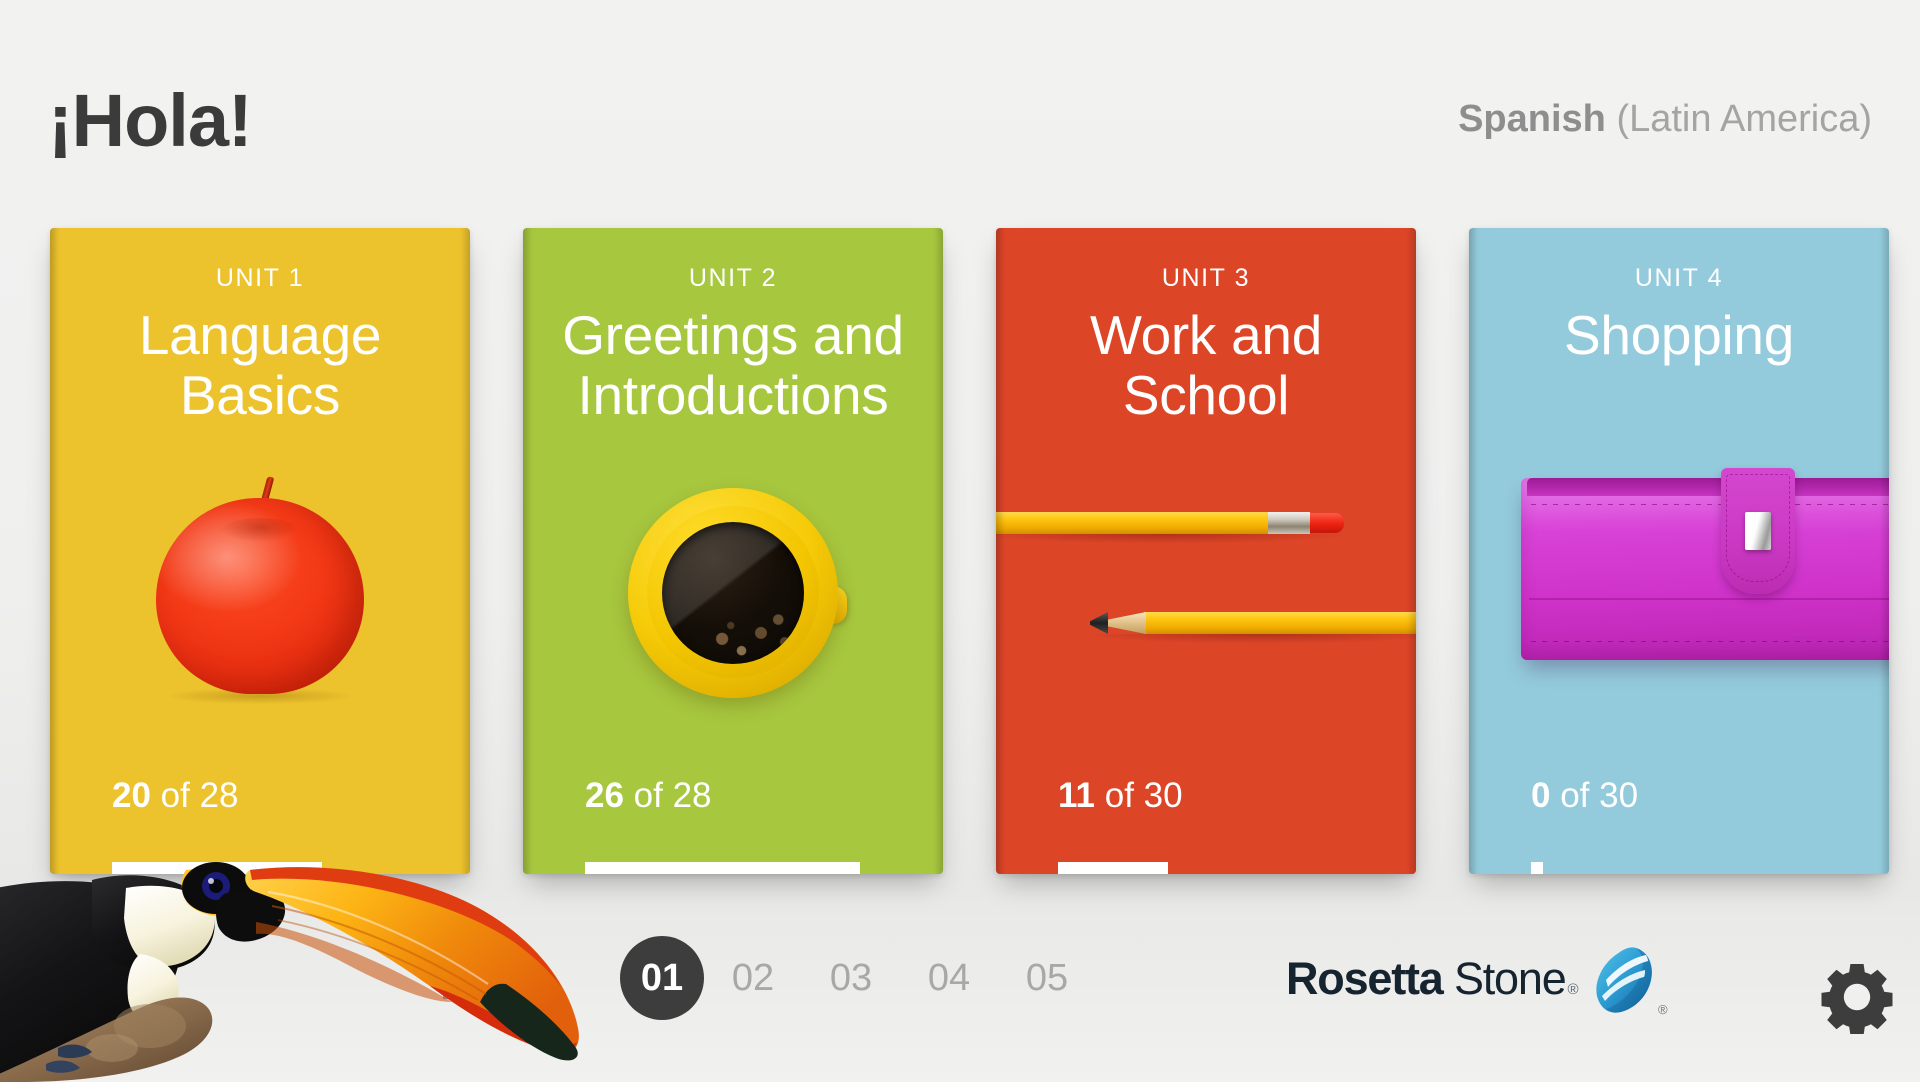 This screenshot has height=1082, width=1920. What do you see at coordinates (1541, 795) in the screenshot?
I see `unit-completed-count: 0` at bounding box center [1541, 795].